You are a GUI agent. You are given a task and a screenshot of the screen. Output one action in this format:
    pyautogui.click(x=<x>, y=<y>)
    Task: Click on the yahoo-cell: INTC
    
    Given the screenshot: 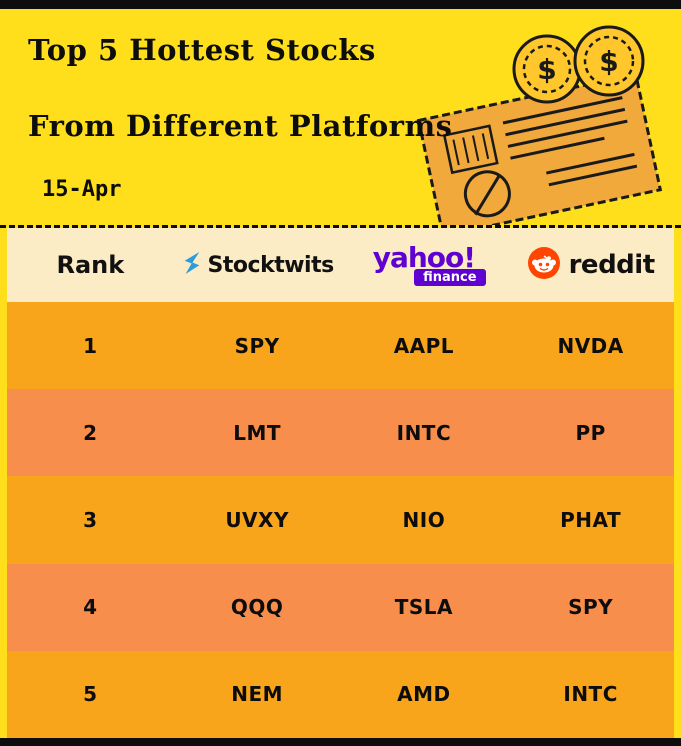 What is the action you would take?
    pyautogui.click(x=424, y=432)
    